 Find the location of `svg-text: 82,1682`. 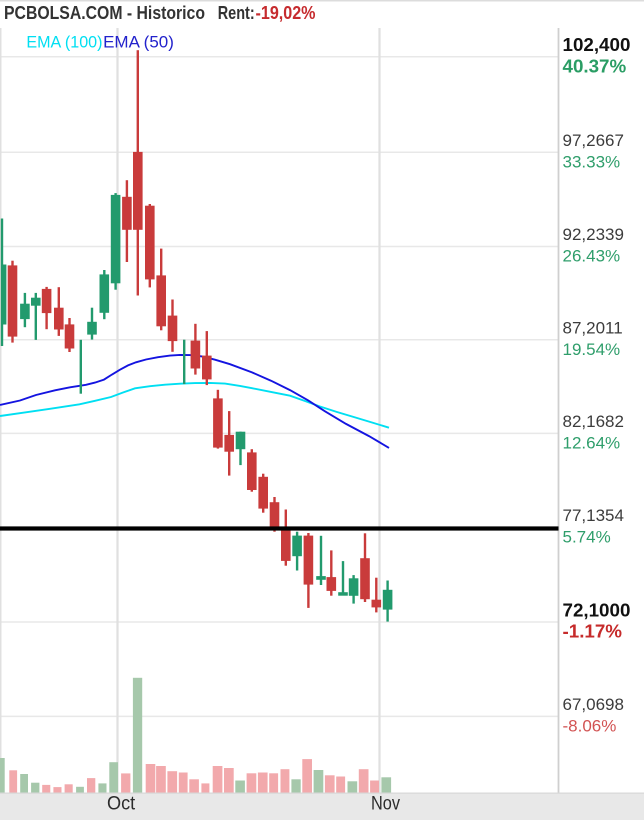

svg-text: 82,1682 is located at coordinates (593, 421).